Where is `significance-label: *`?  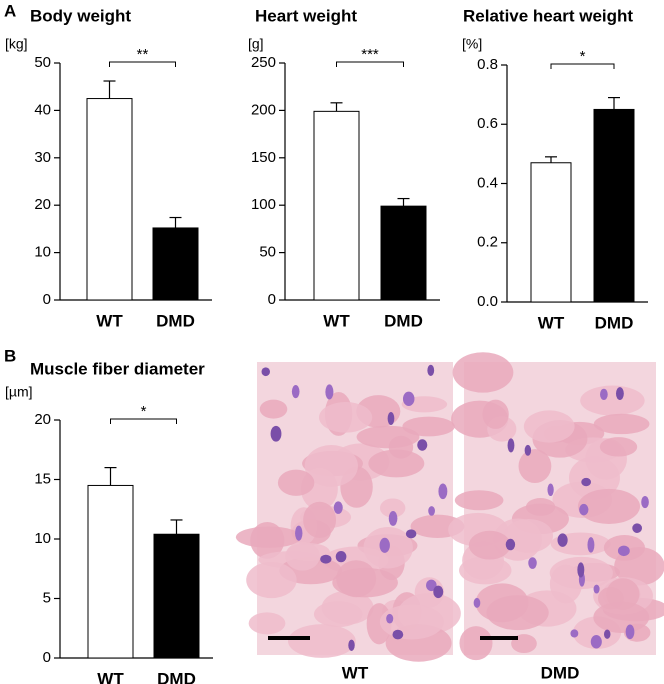
significance-label: * is located at coordinates (583, 56).